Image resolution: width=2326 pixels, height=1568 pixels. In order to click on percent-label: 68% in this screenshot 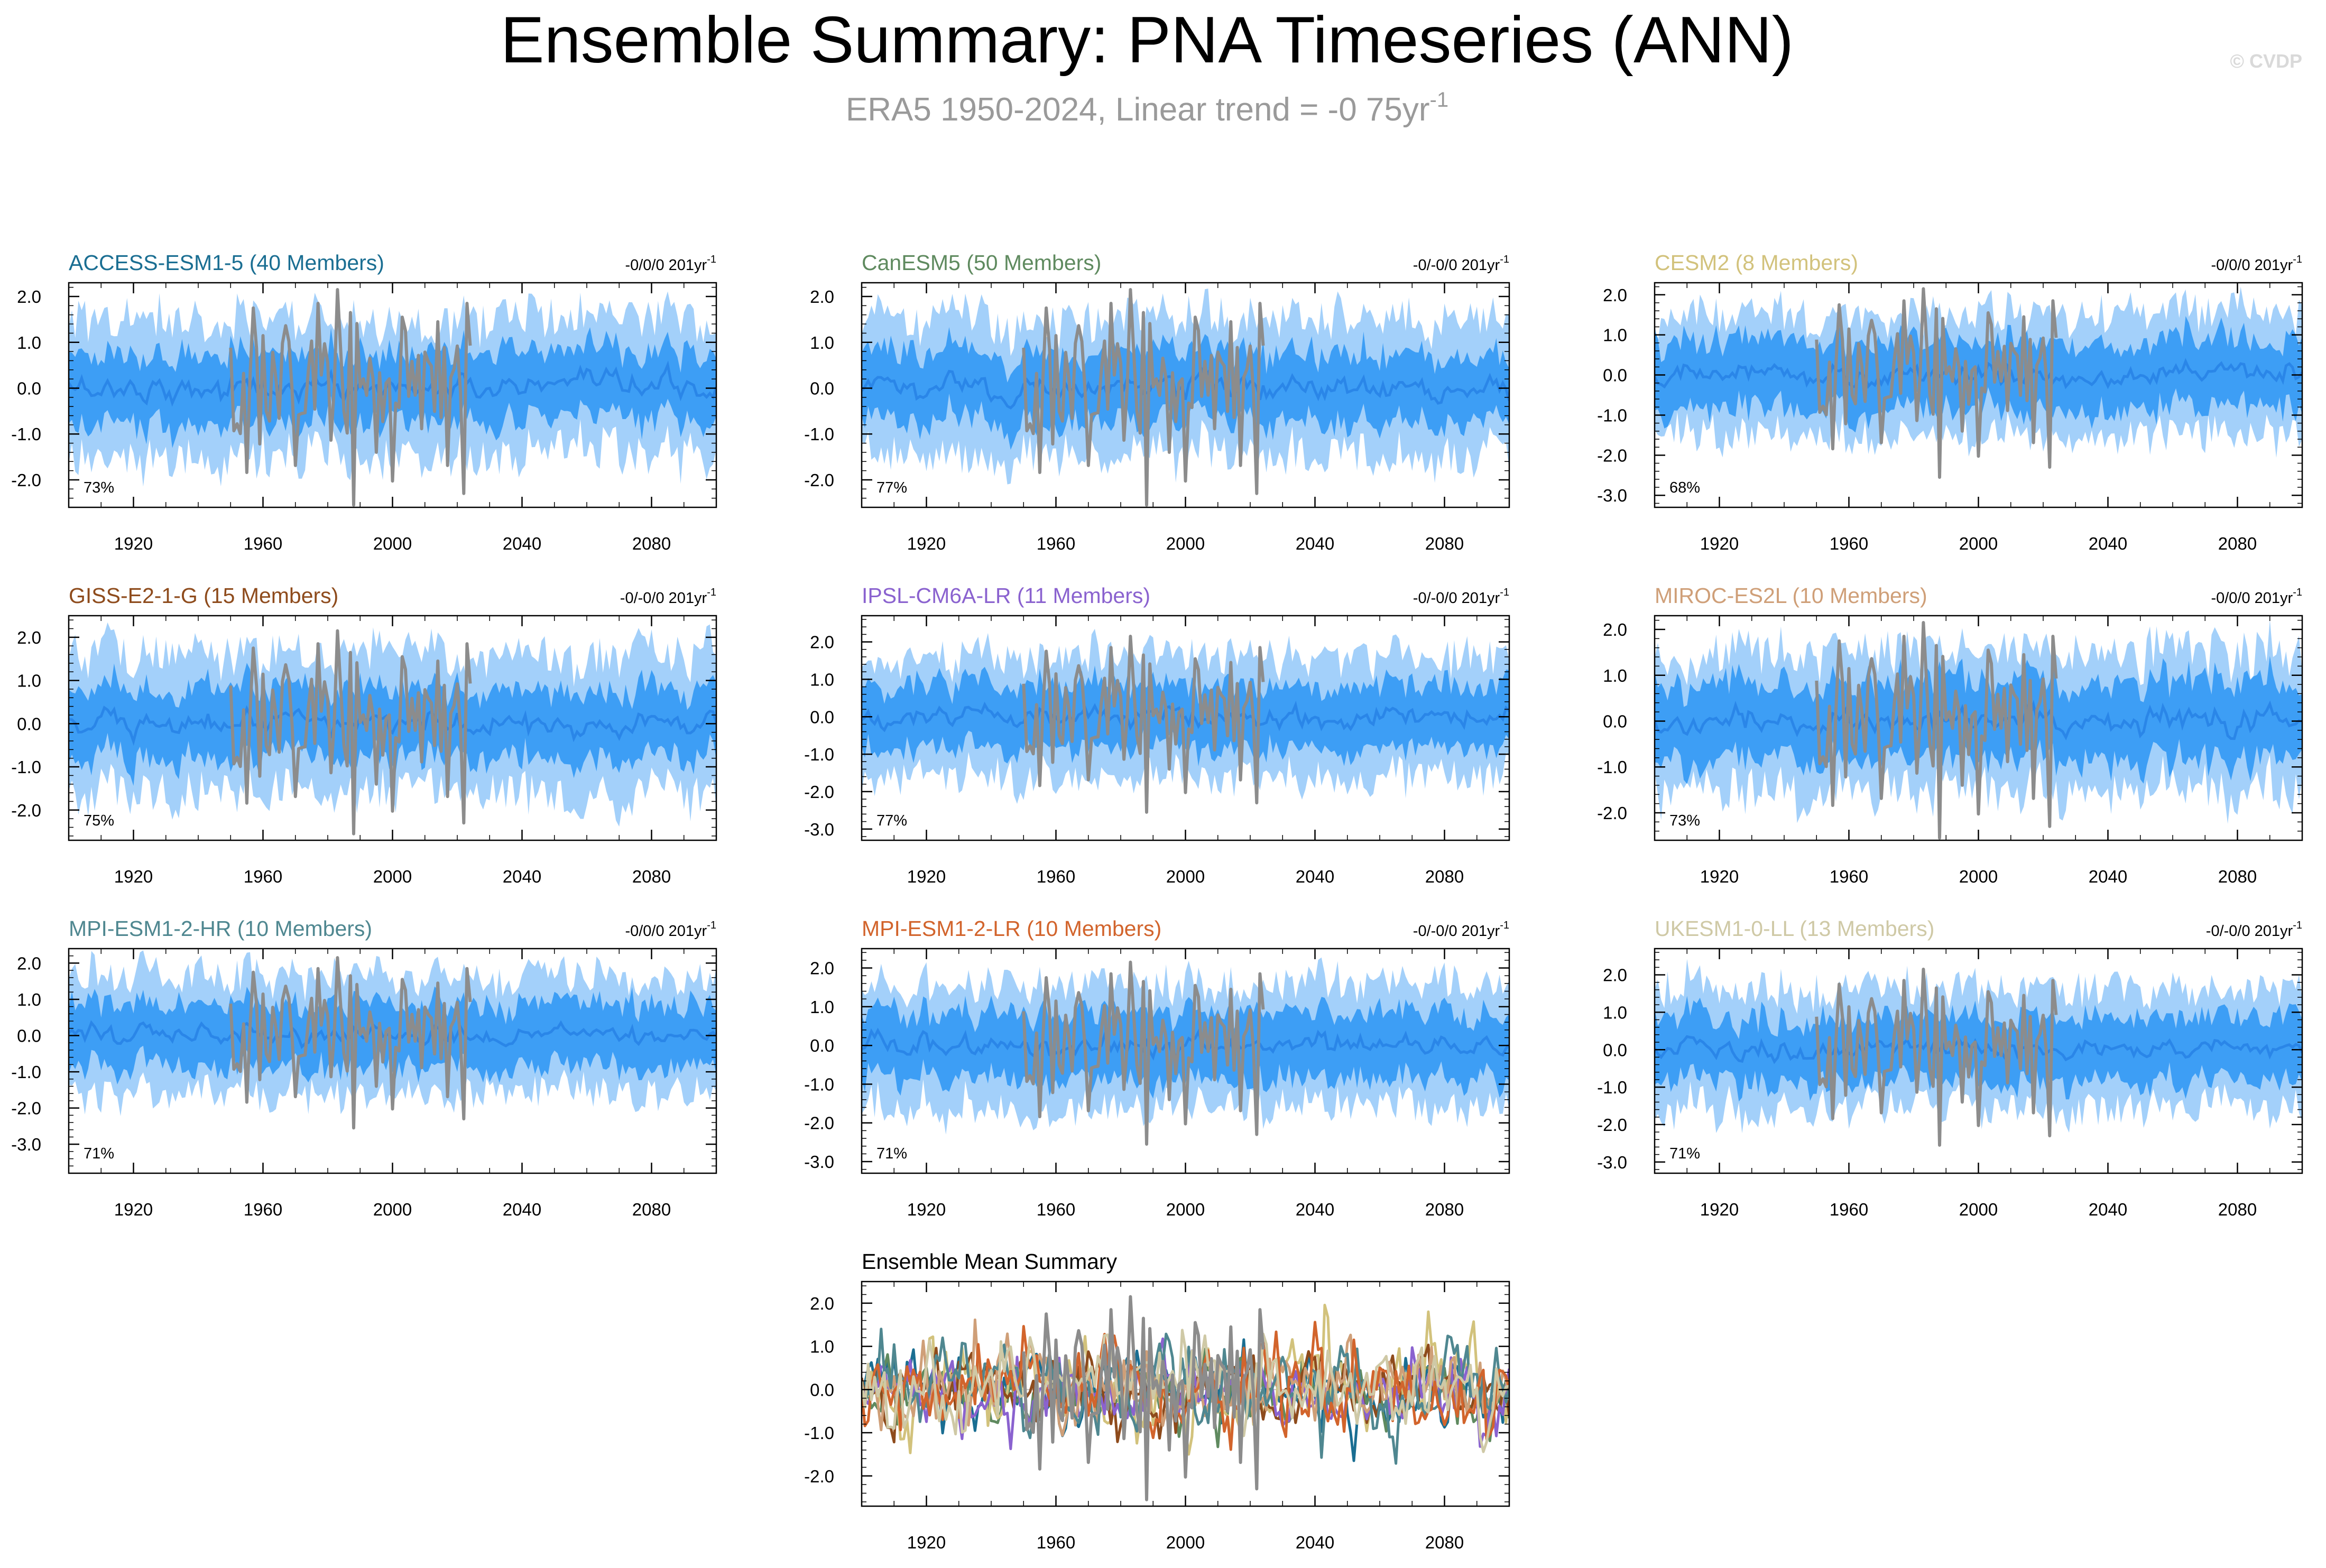, I will do `click(1685, 488)`.